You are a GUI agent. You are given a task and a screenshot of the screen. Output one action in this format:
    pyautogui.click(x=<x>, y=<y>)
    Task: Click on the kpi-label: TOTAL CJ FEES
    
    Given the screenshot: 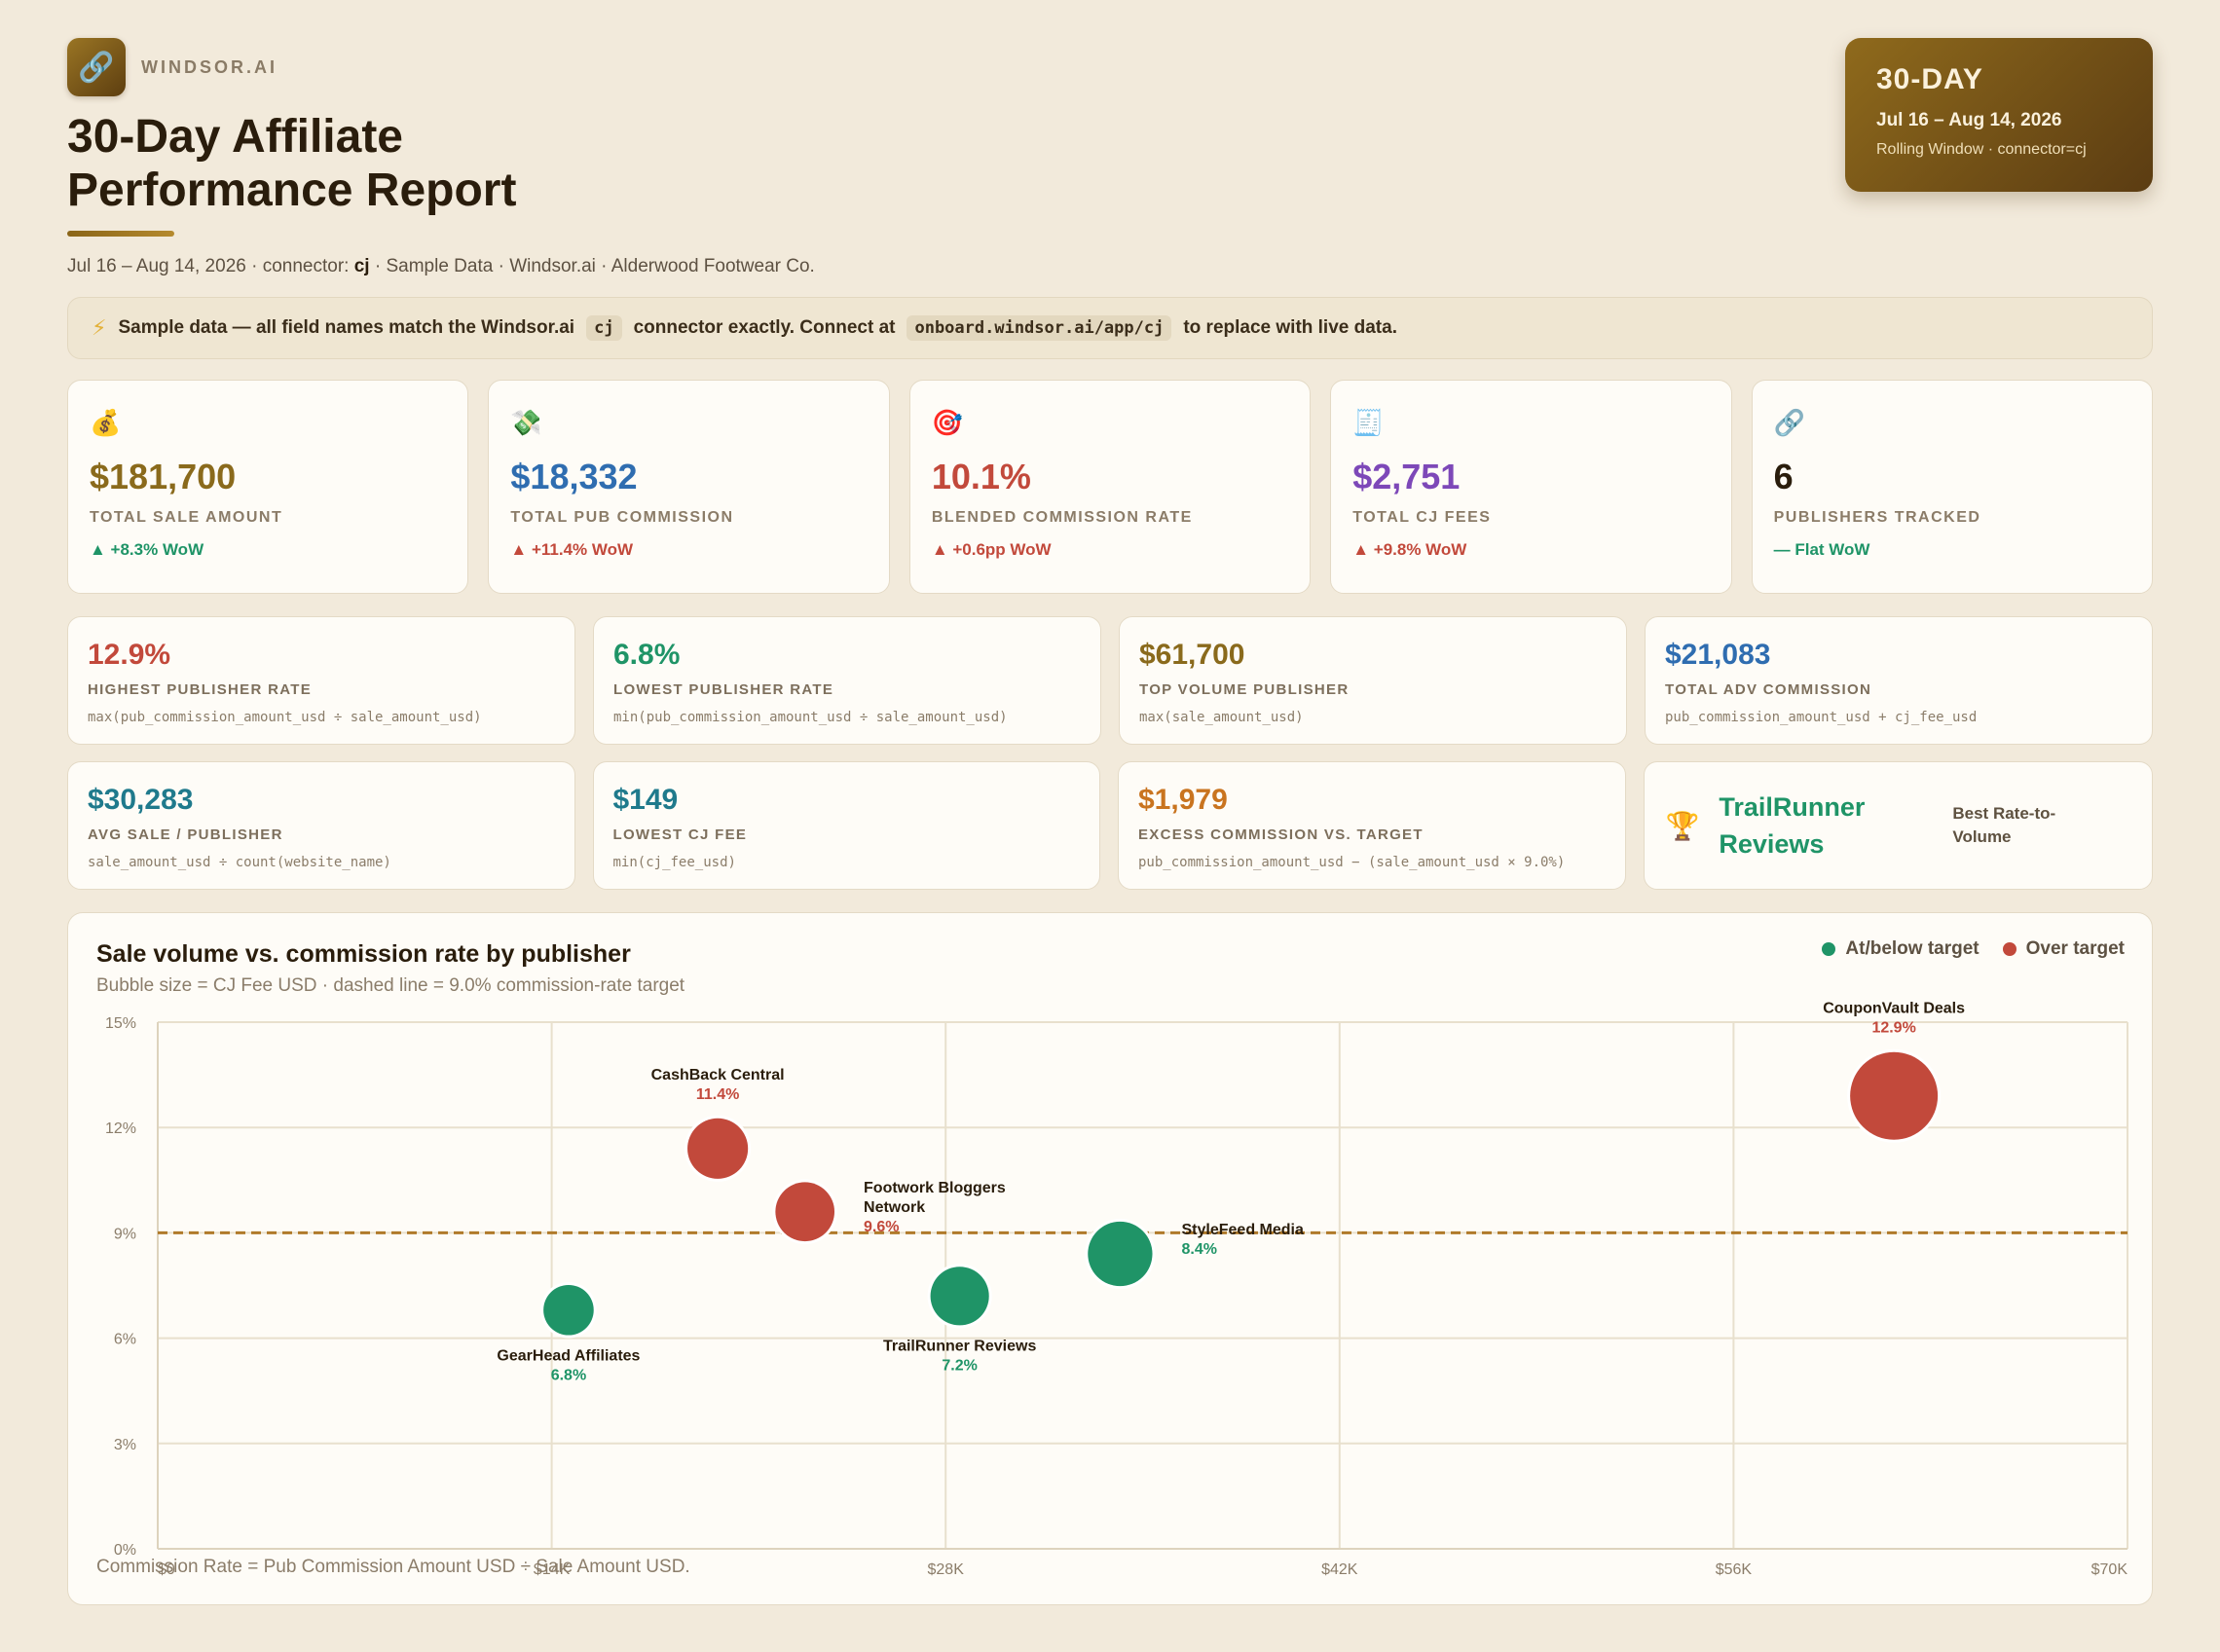 What is the action you would take?
    pyautogui.click(x=1422, y=517)
    